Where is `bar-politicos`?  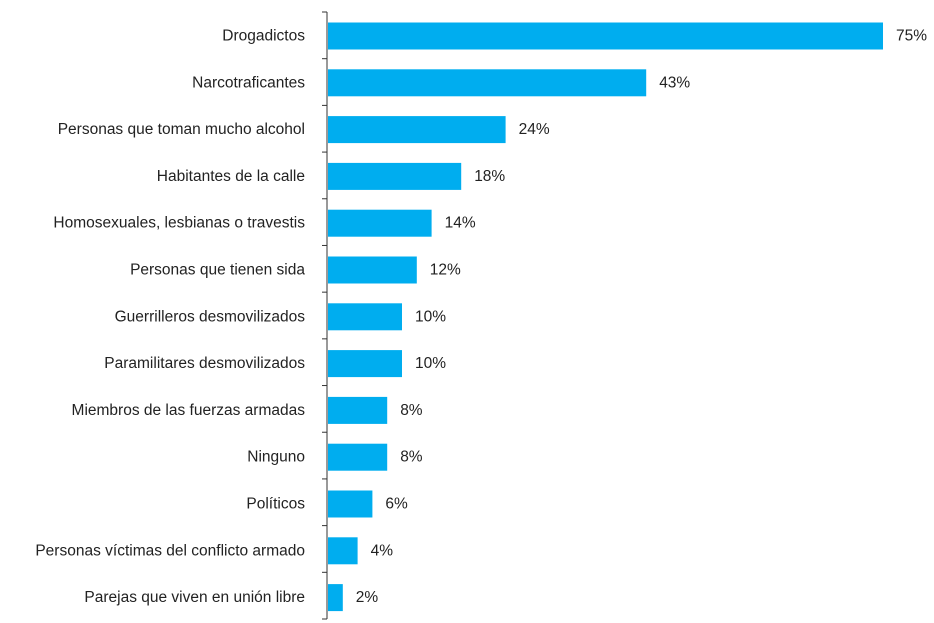 bar-politicos is located at coordinates (350, 504).